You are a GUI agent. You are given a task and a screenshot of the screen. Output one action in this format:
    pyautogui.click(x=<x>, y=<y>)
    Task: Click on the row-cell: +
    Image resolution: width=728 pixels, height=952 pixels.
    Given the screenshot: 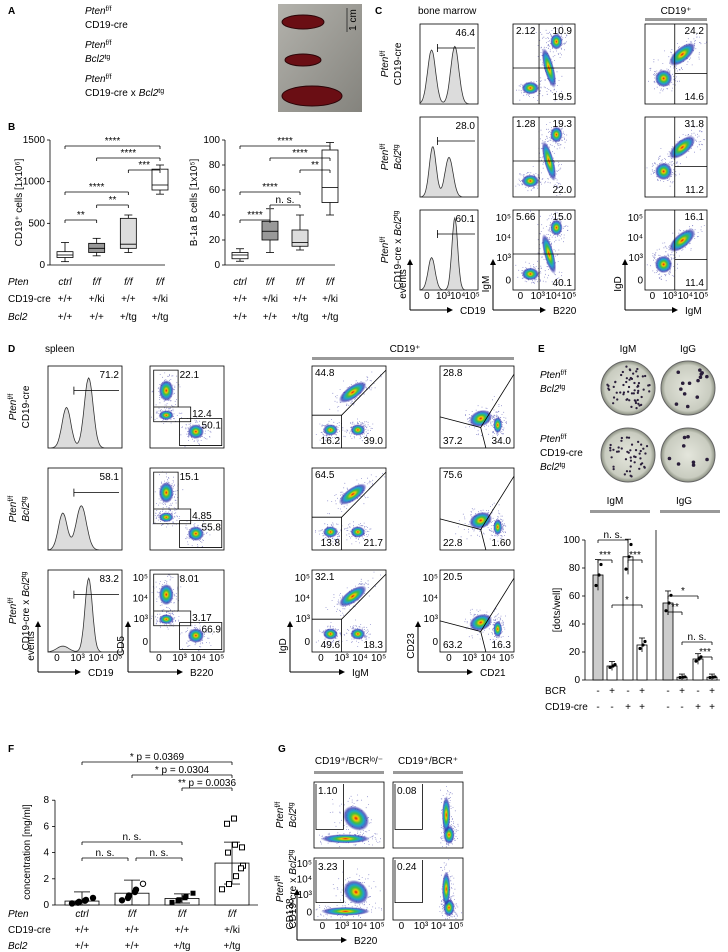 What is the action you would take?
    pyautogui.click(x=682, y=691)
    